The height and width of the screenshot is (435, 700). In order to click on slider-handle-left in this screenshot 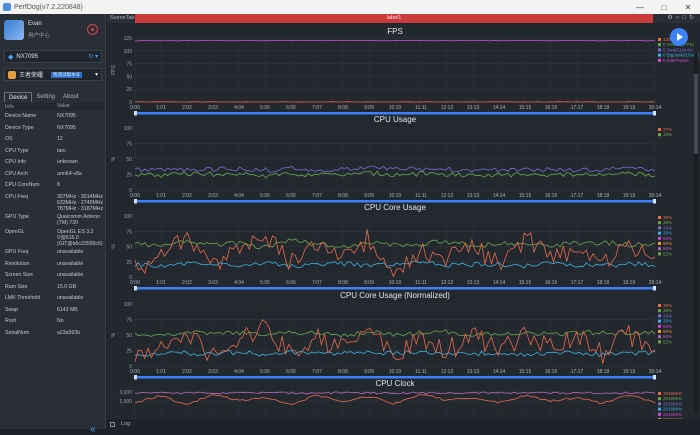, I will do `click(135, 201)`.